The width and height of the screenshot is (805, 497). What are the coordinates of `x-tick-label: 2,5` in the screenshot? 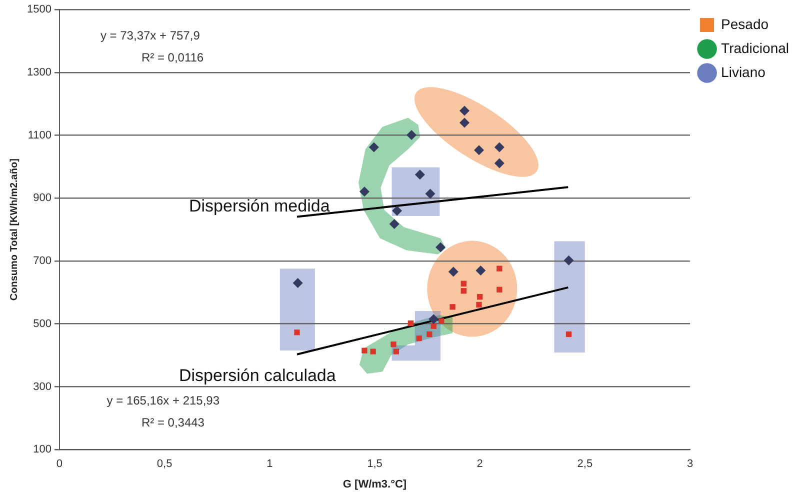 It's located at (585, 464).